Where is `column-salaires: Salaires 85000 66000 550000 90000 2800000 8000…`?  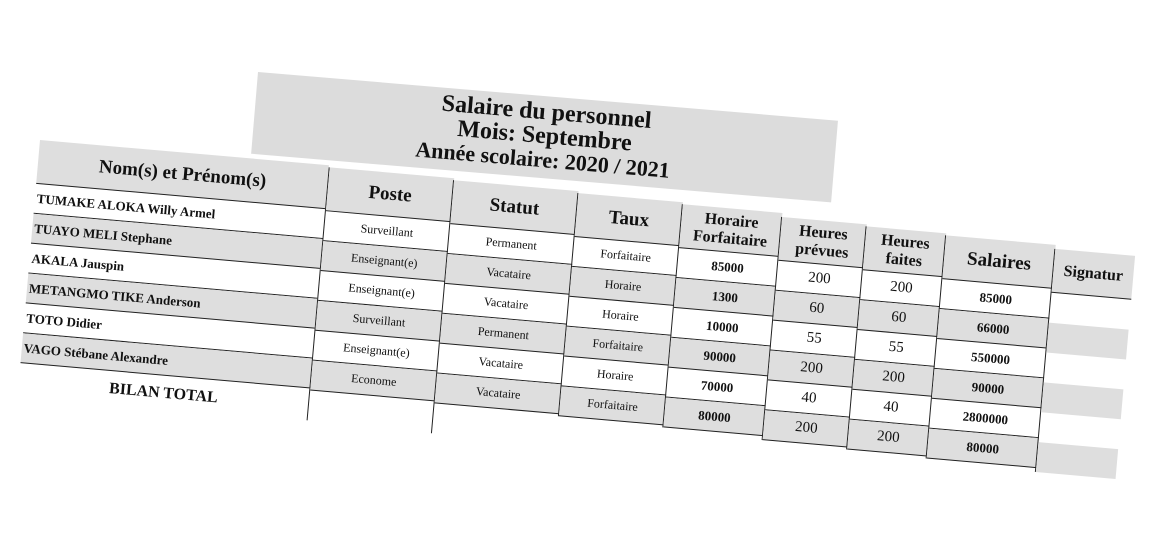 column-salaires: Salaires 85000 66000 550000 90000 2800000 8000… is located at coordinates (990, 352).